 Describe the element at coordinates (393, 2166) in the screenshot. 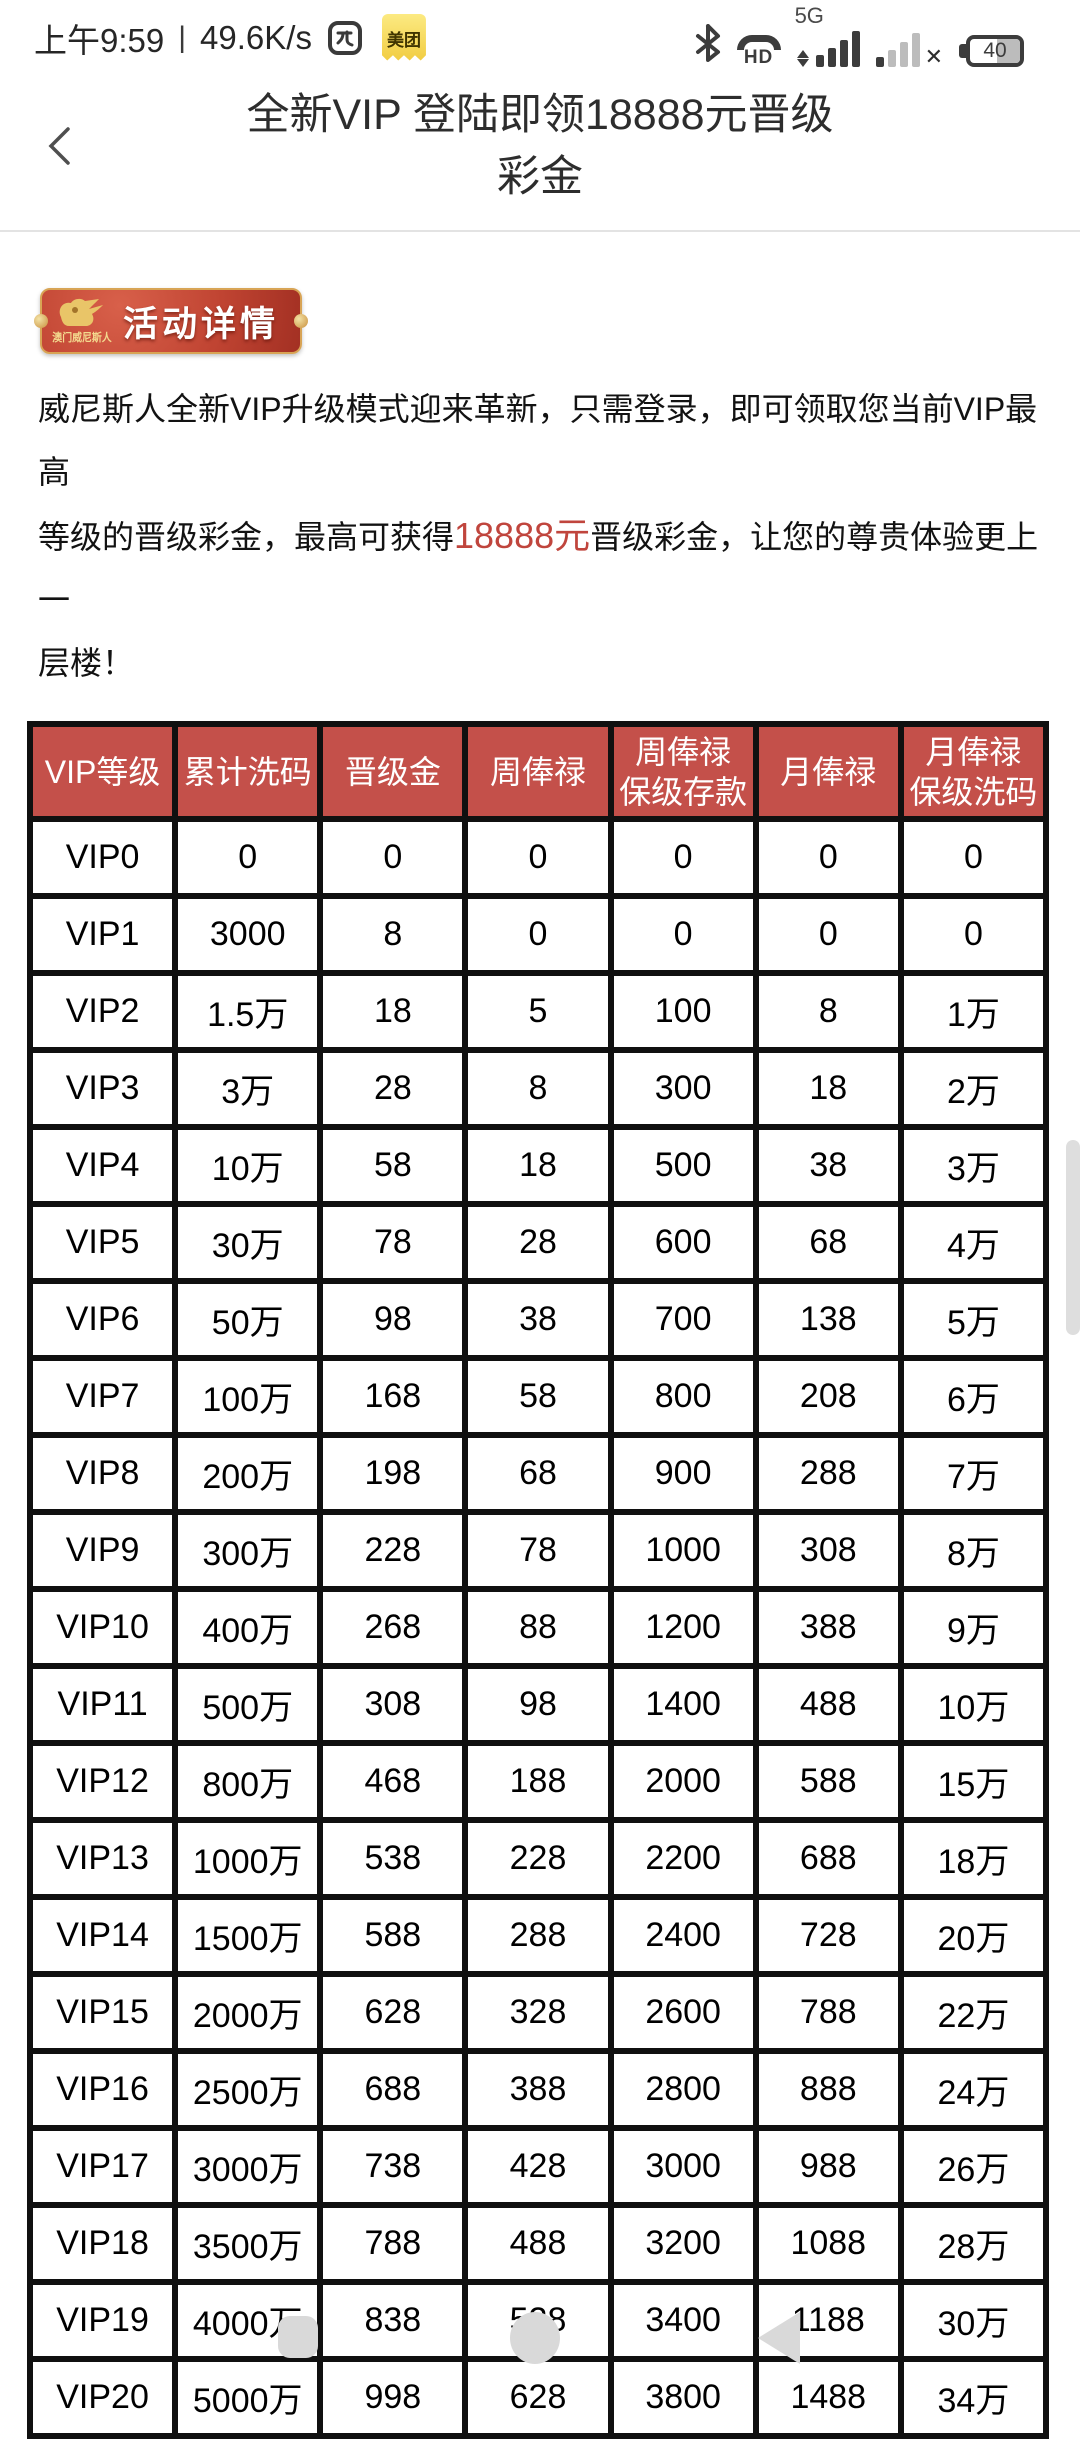

I see `value-cell: 738` at that location.